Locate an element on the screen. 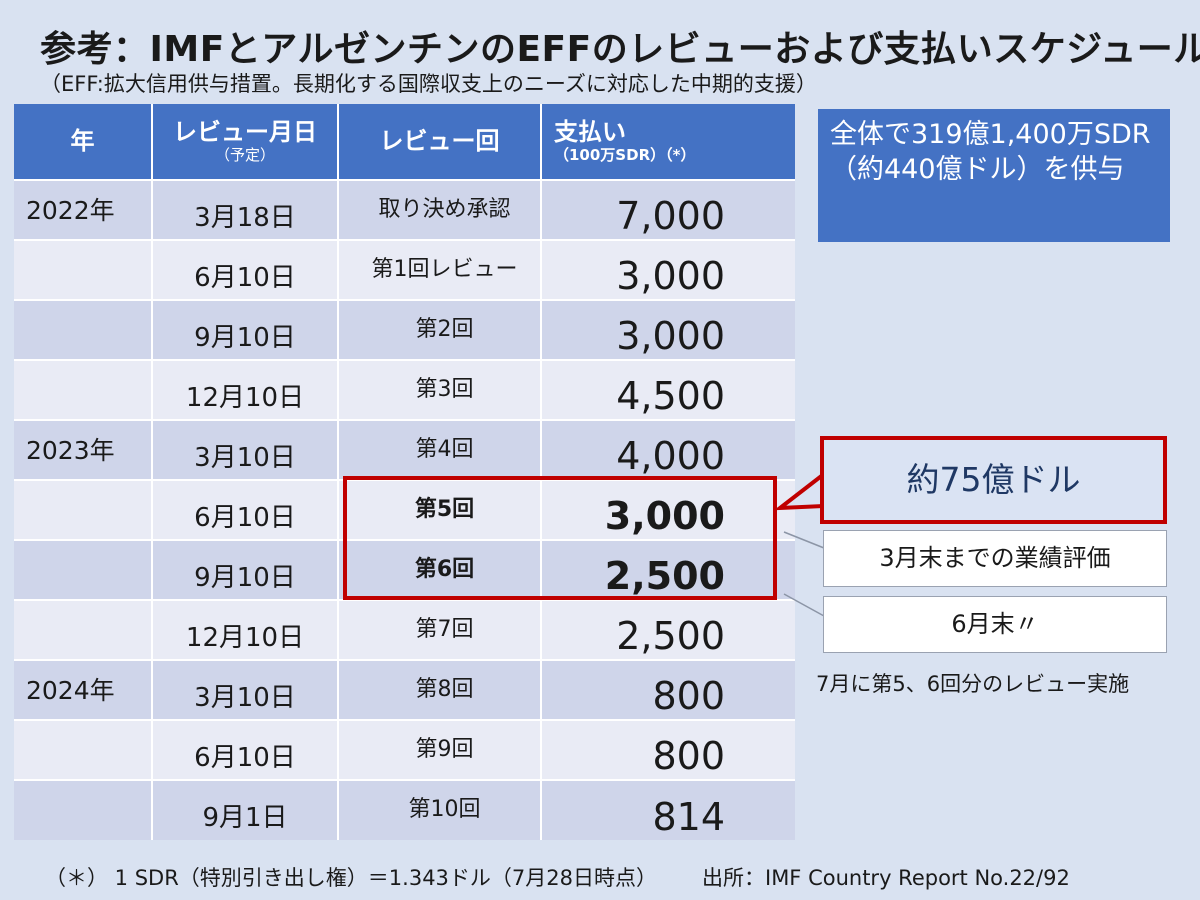  cell-review: 取り決め承認 is located at coordinates (440, 209).